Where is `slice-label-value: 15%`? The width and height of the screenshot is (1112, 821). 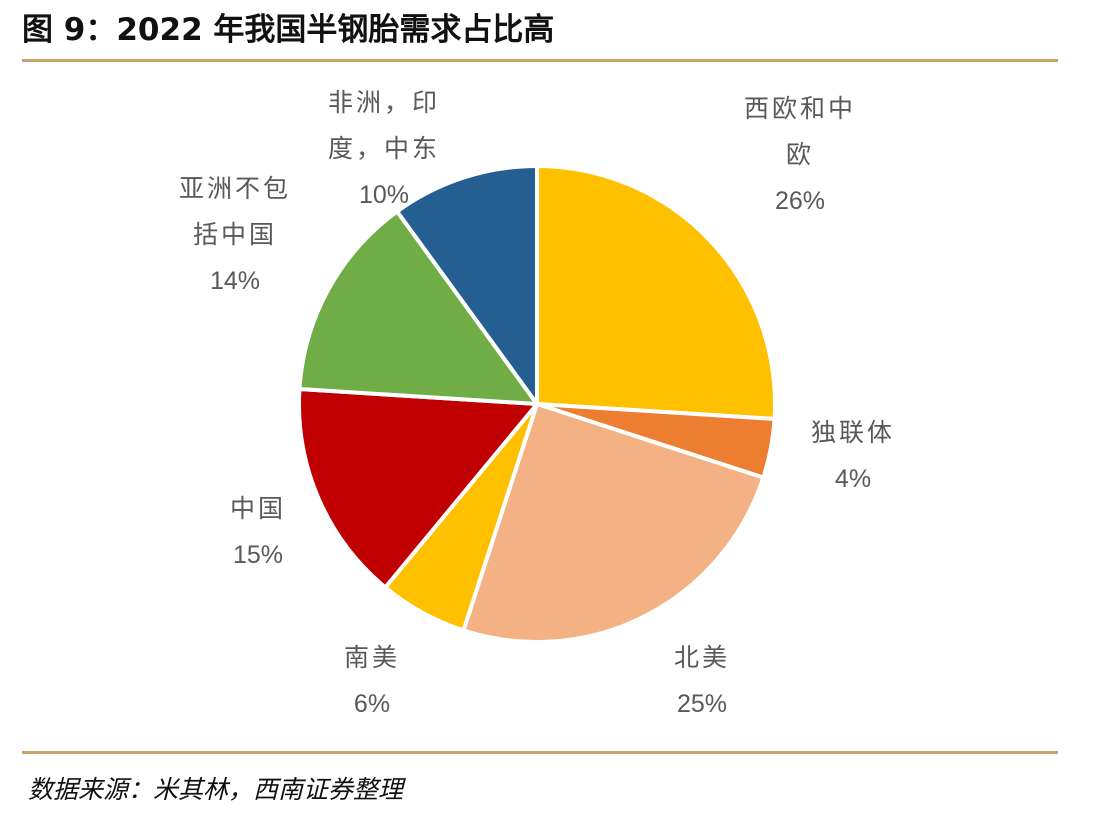
slice-label-value: 15% is located at coordinates (258, 555).